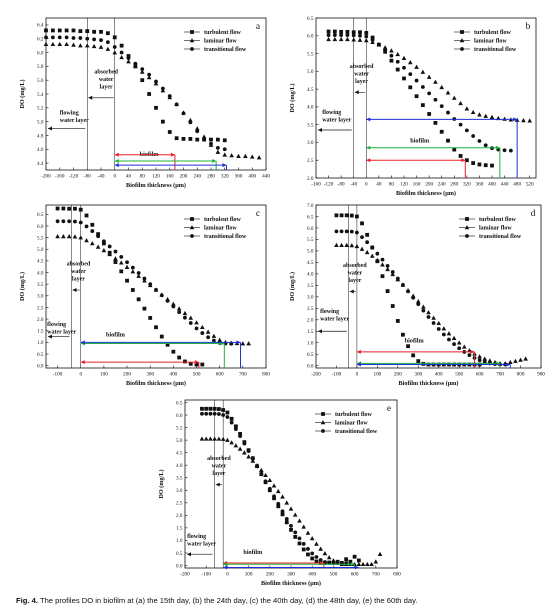 This screenshot has width=554, height=616. I want to click on y-tick-label: 5.5, so click(40, 238).